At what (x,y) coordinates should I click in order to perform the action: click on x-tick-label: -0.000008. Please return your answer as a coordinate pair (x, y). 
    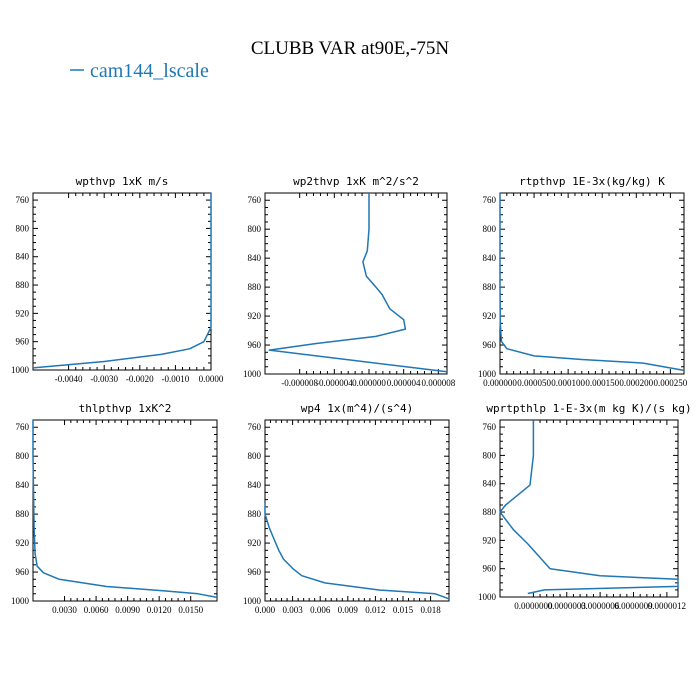
    Looking at the image, I should click on (299, 383).